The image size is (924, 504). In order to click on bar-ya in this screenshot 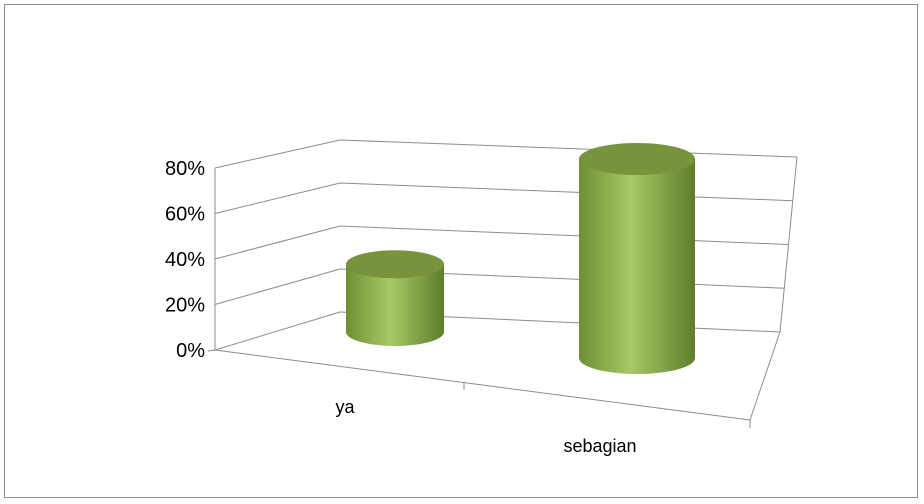, I will do `click(395, 298)`.